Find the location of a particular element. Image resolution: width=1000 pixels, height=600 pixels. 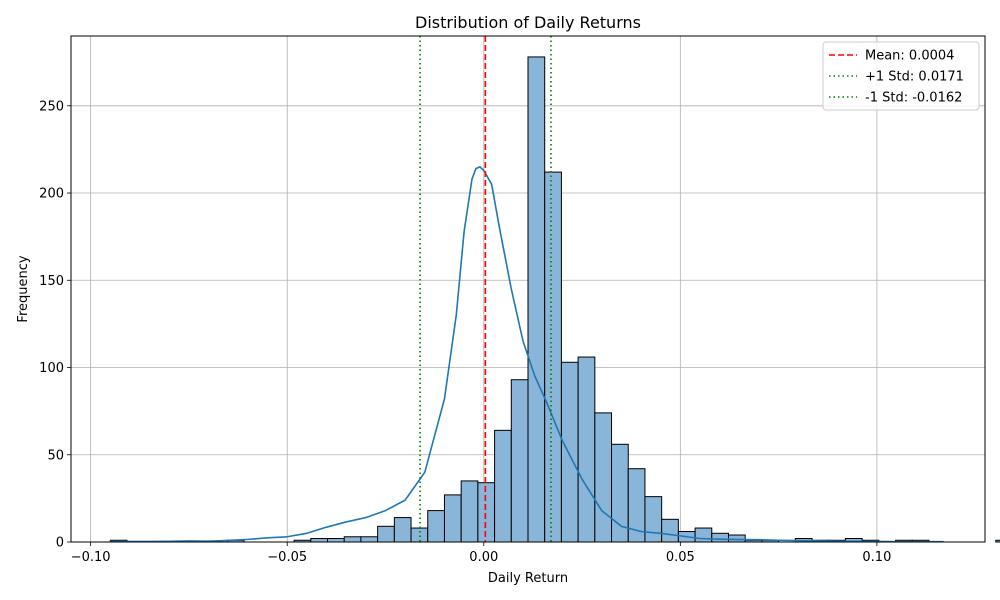

reference-lines is located at coordinates (485, 289).